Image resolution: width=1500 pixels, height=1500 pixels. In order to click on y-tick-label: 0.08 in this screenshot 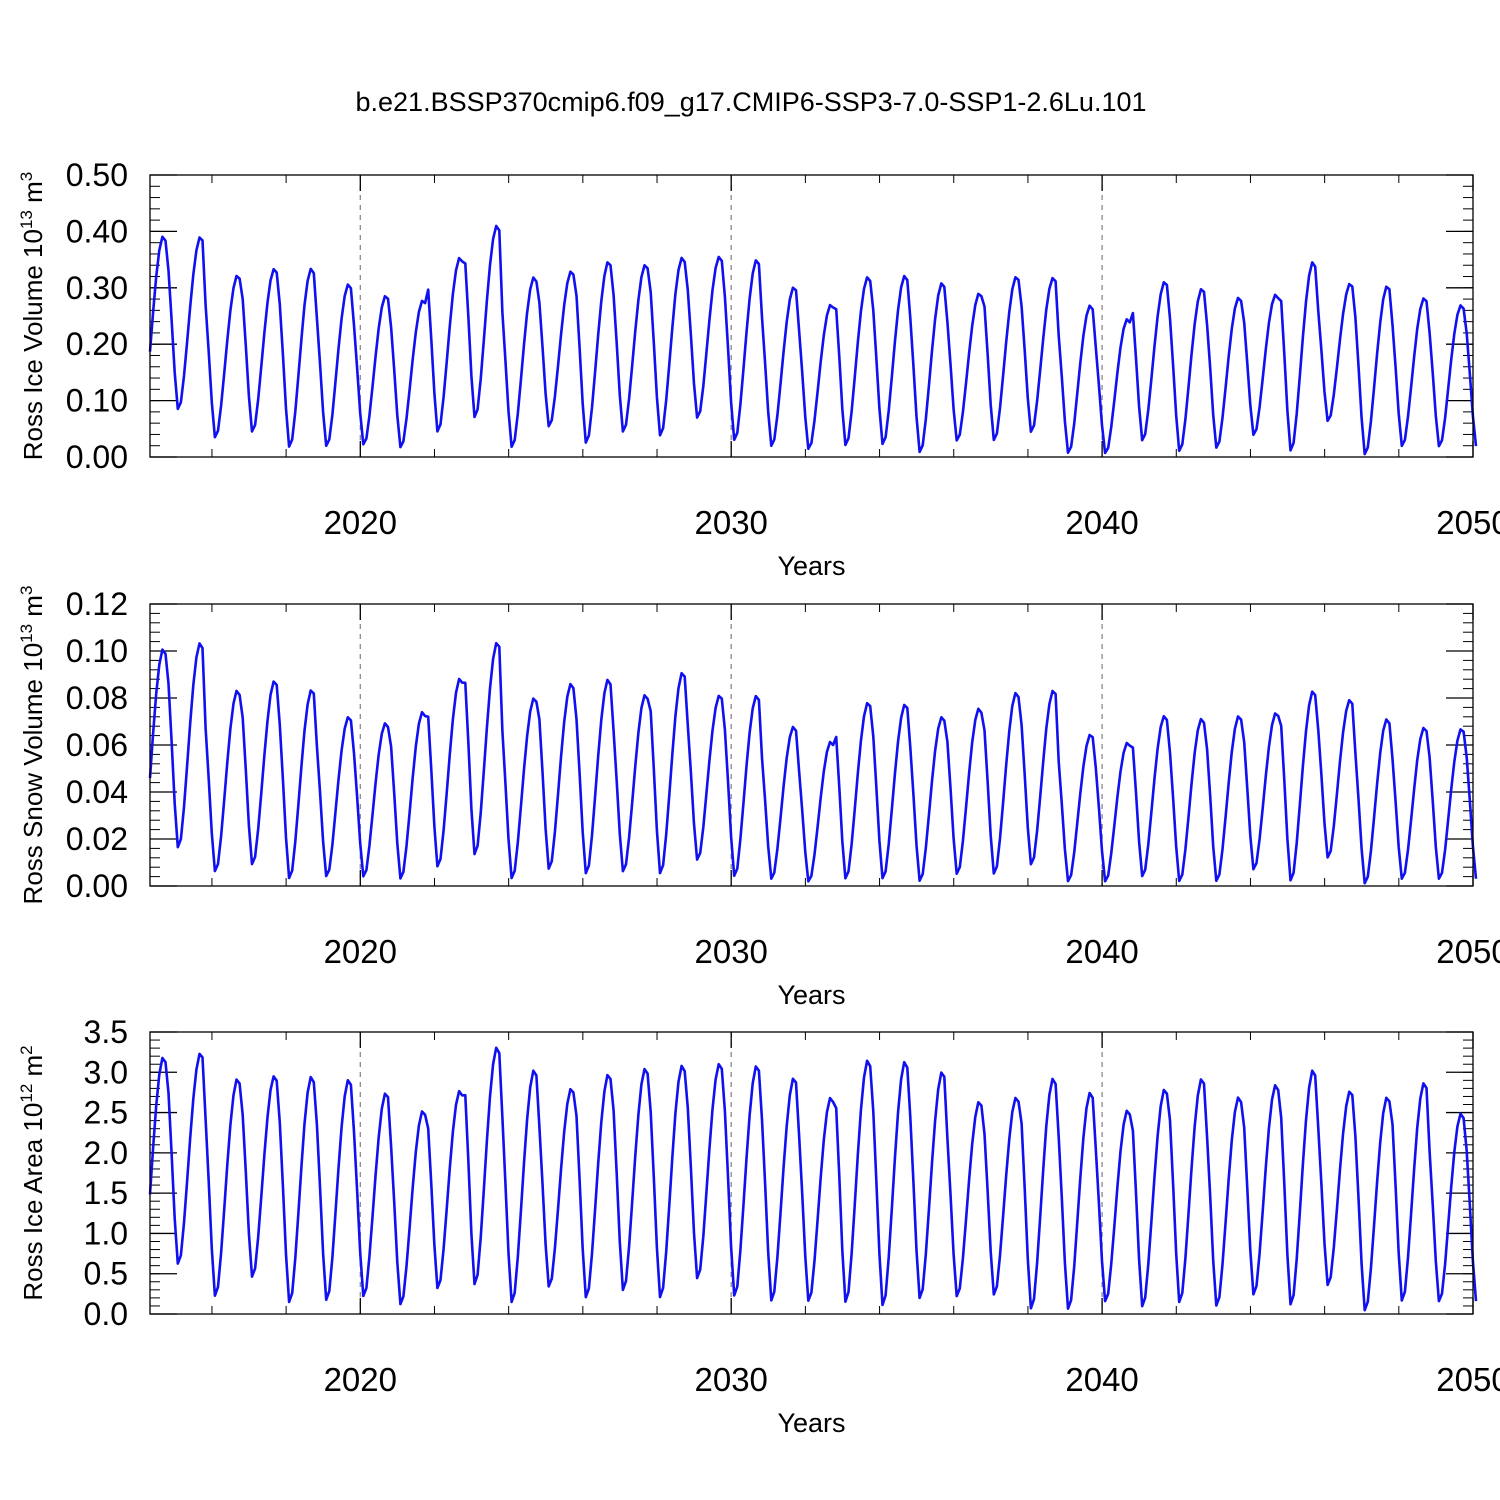, I will do `click(97, 698)`.